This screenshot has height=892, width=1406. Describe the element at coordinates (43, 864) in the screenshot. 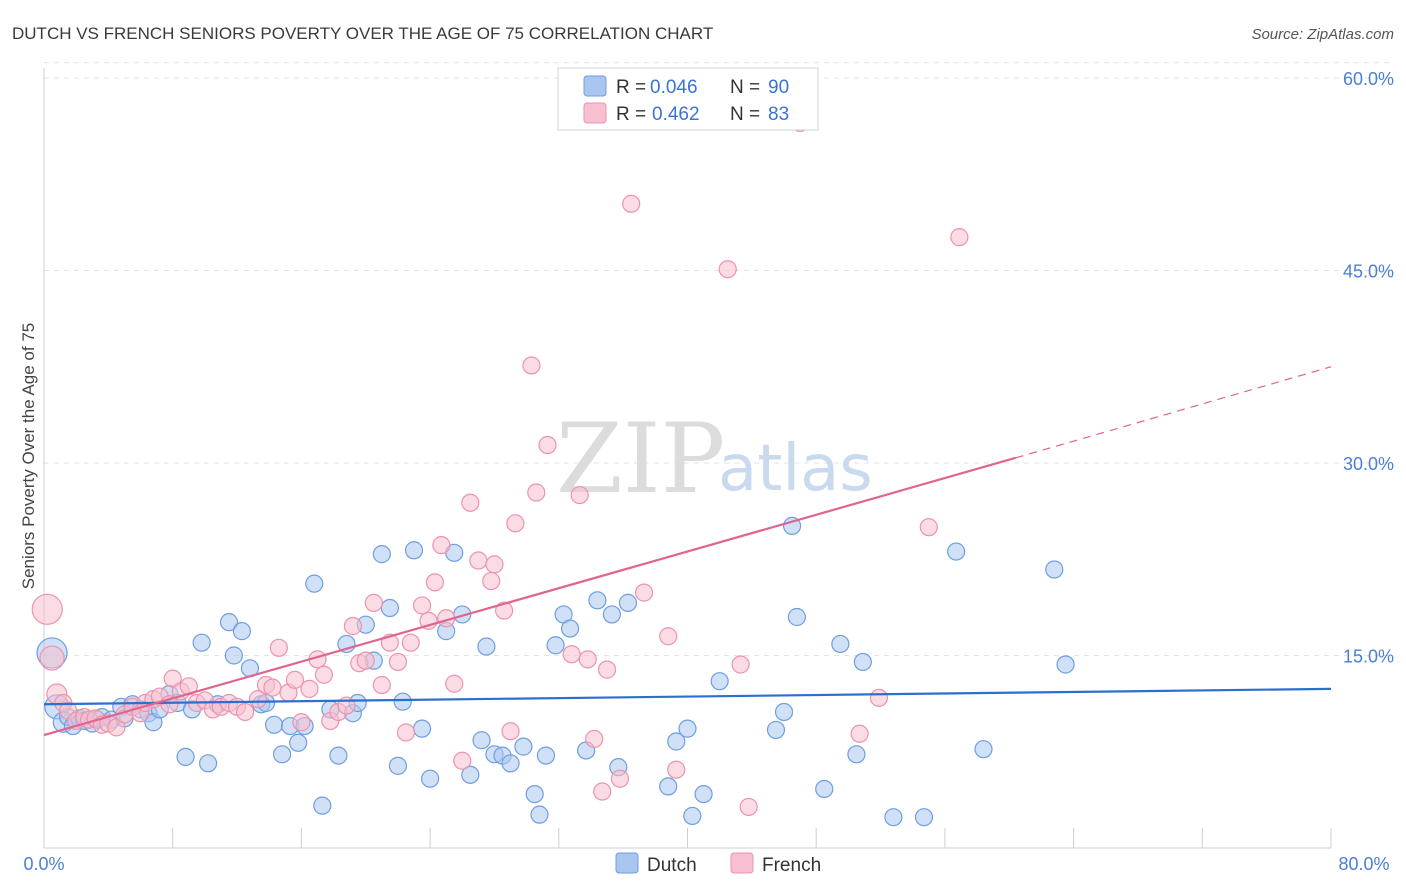

I see `x-tick-label-min: 0.0%` at that location.